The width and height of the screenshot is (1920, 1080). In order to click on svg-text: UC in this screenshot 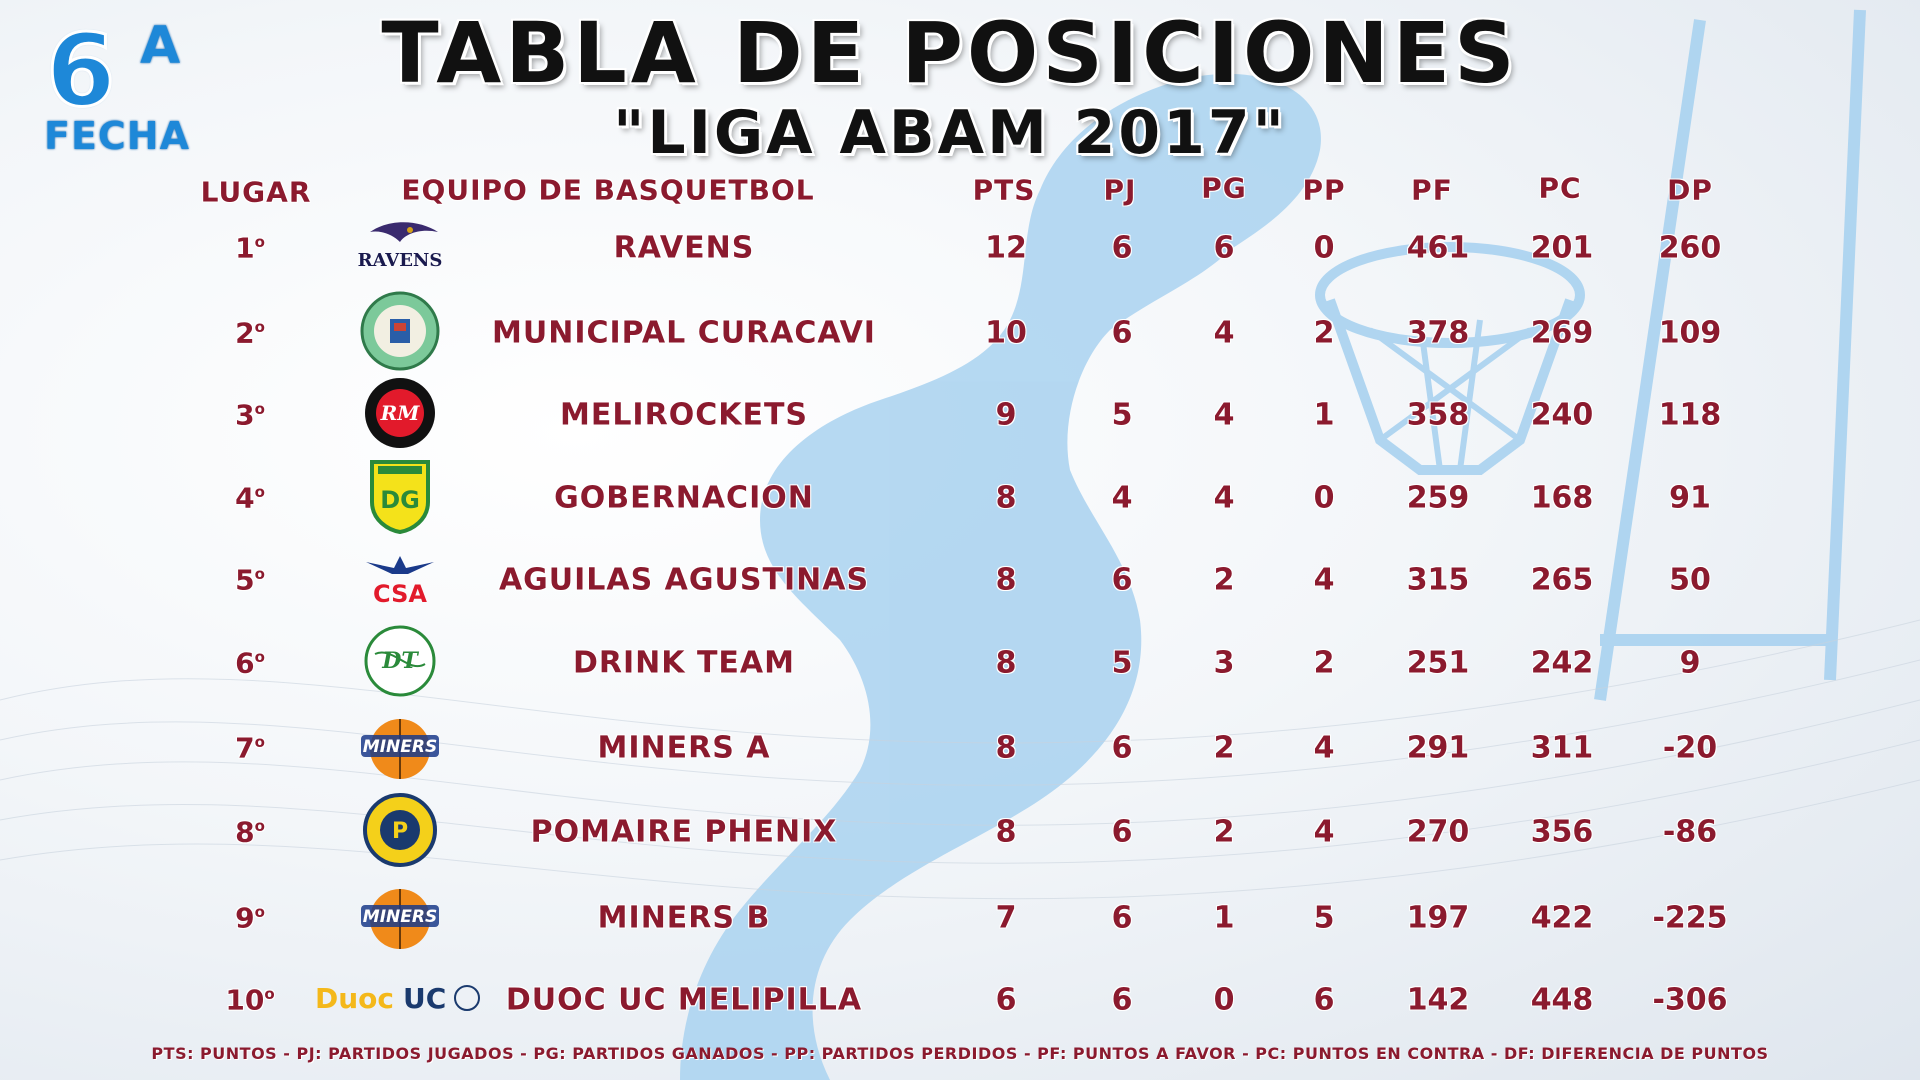, I will do `click(424, 998)`.